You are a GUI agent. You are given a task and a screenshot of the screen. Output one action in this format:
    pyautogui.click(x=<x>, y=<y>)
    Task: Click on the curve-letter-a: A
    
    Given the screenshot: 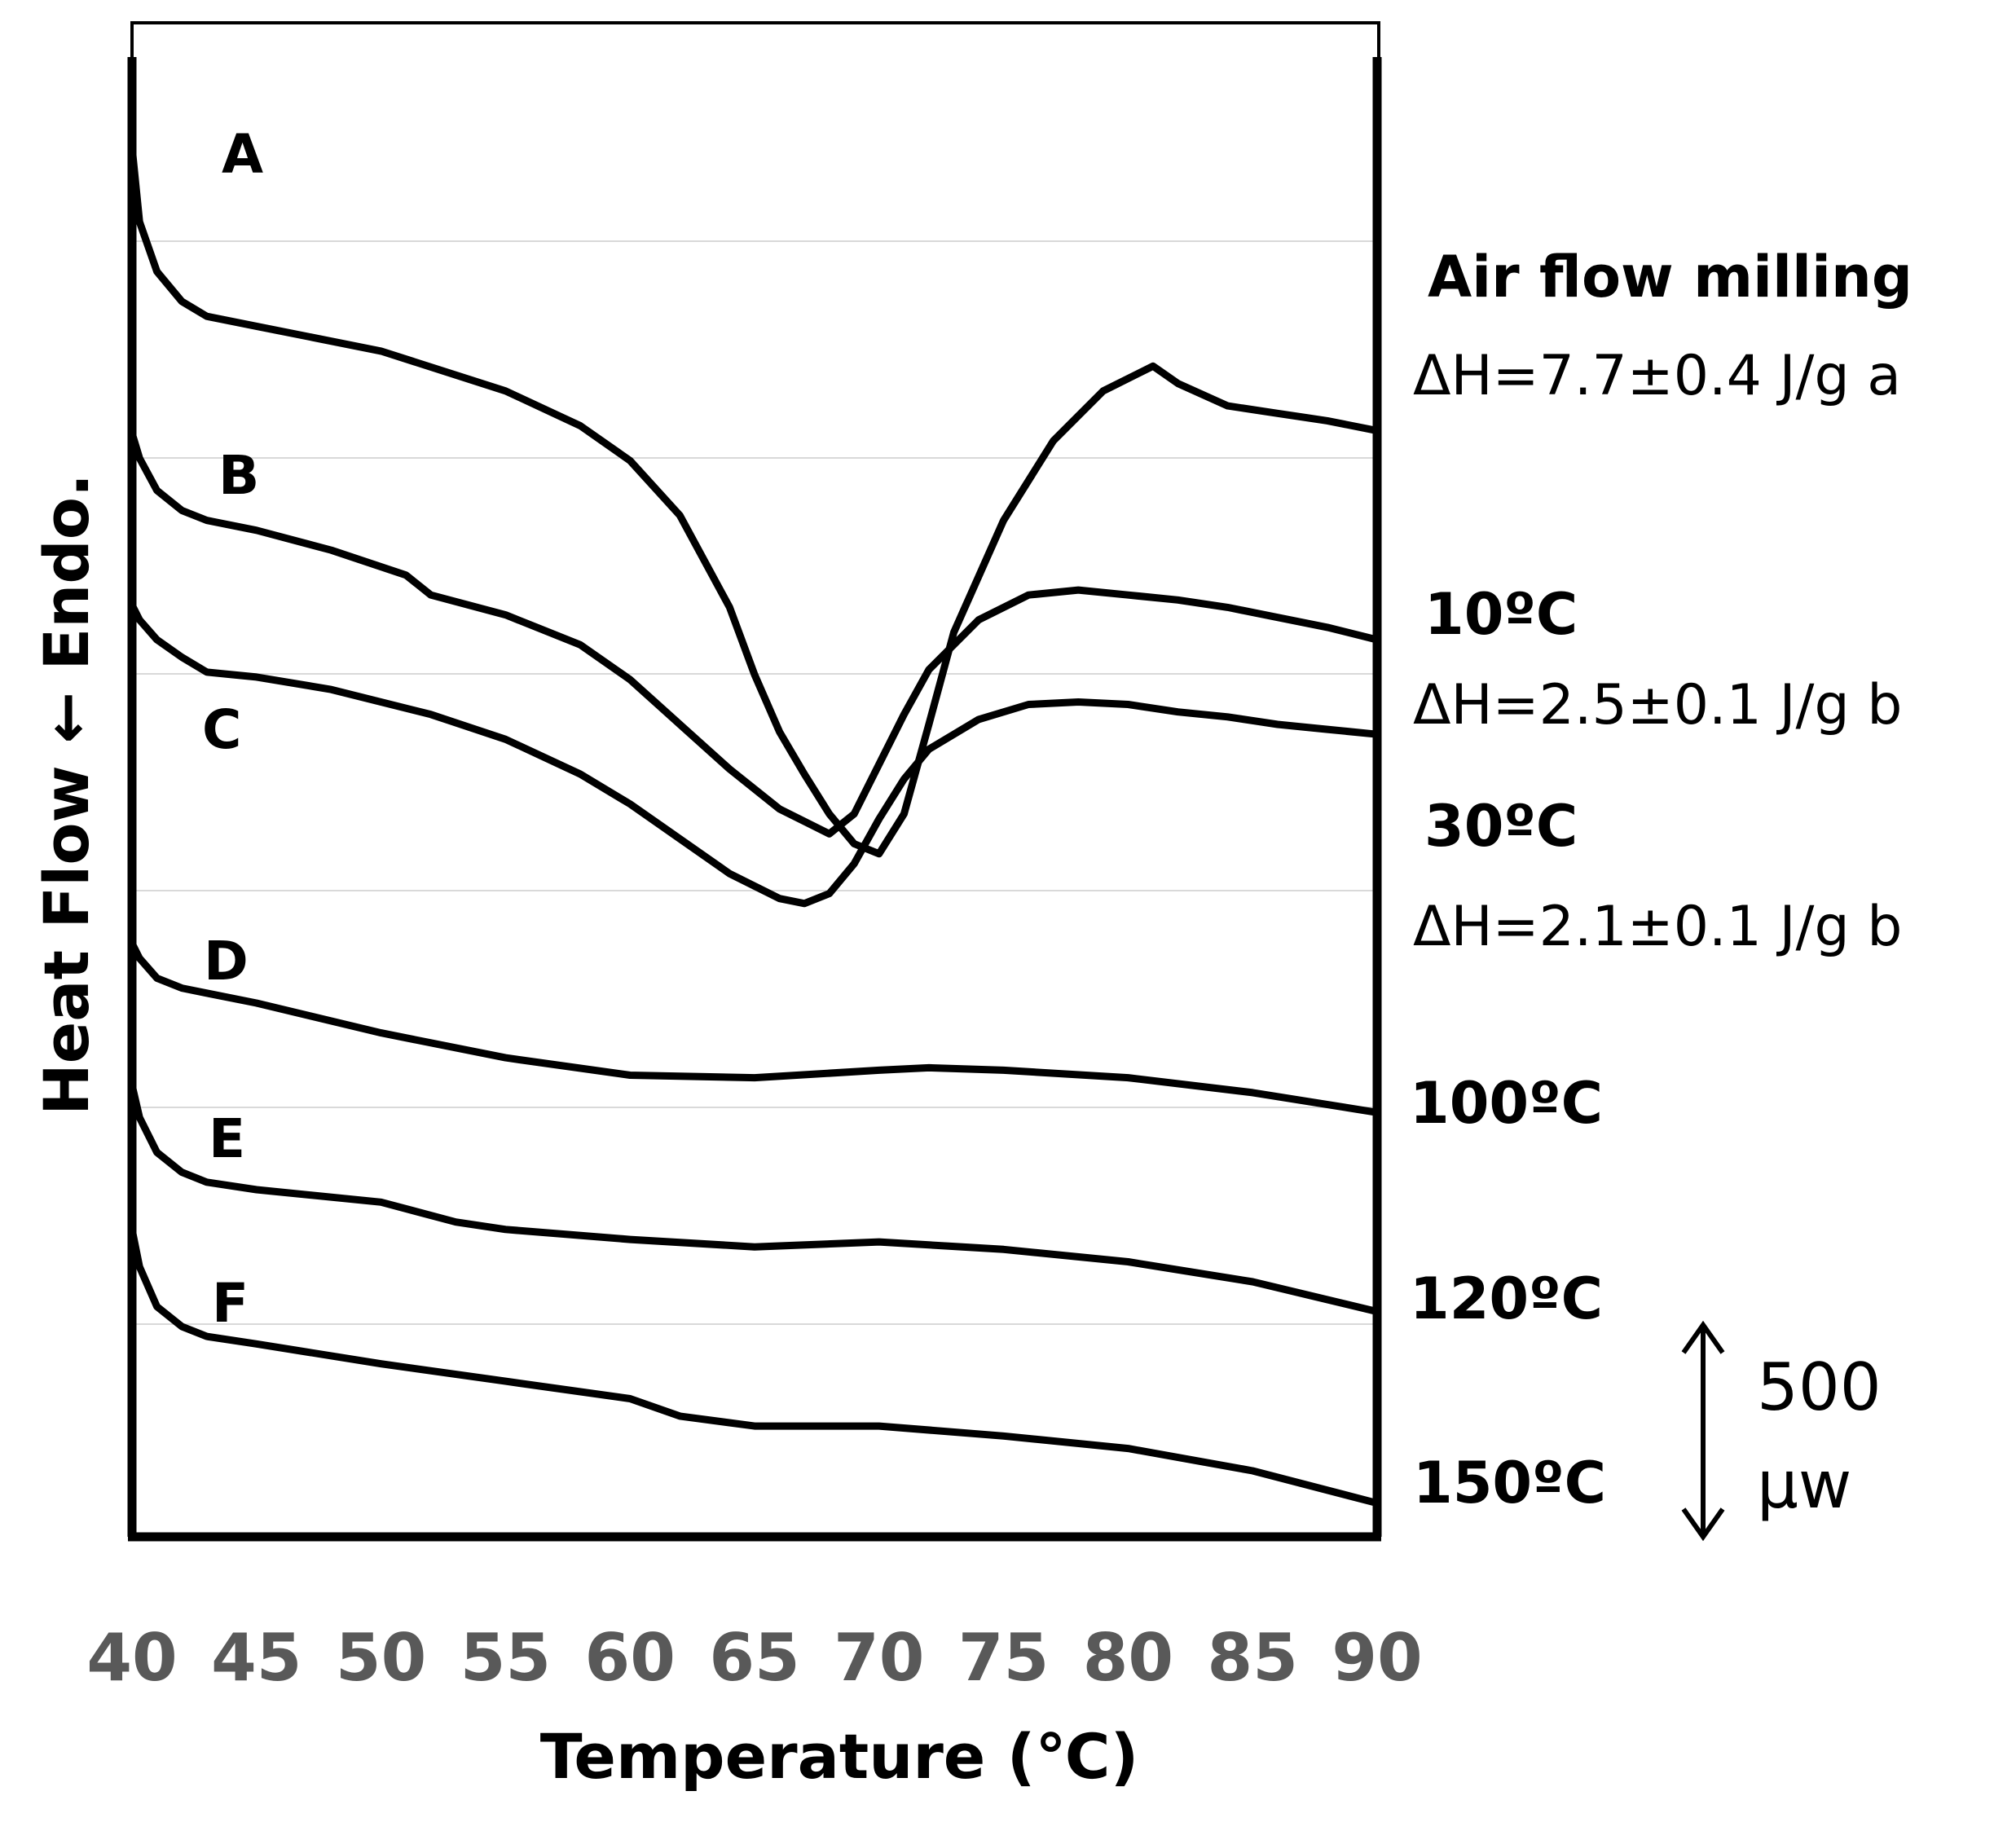 What is the action you would take?
    pyautogui.click(x=243, y=154)
    